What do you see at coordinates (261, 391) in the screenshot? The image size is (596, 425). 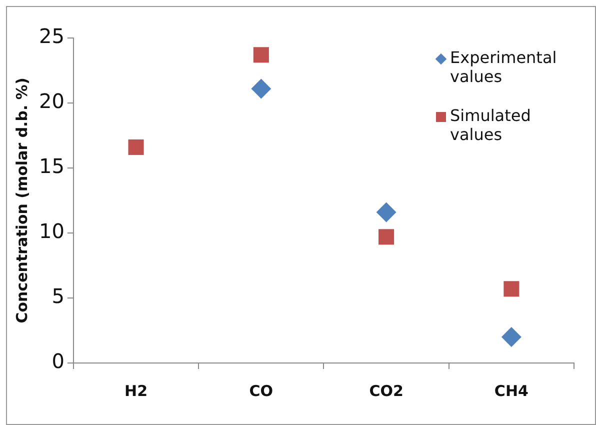 I see `x-tick-label: CO` at bounding box center [261, 391].